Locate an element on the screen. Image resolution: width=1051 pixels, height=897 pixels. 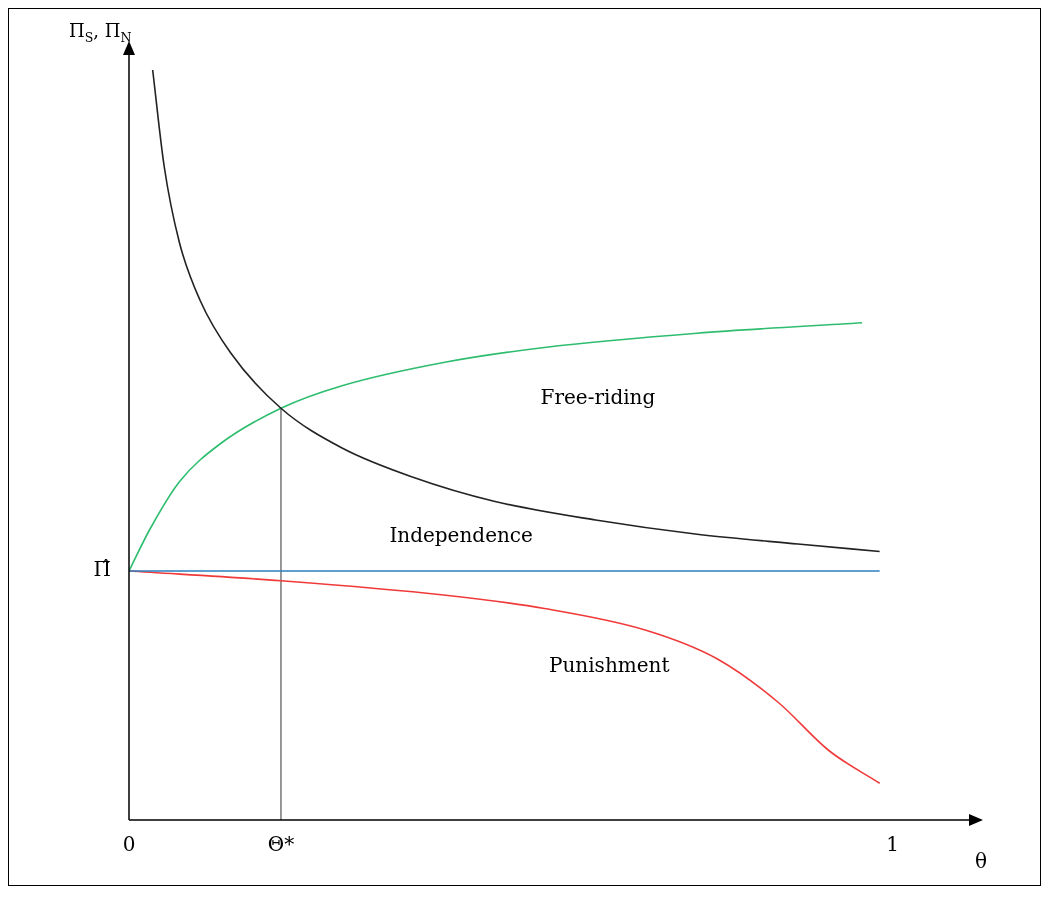
x-tick-label: 1 is located at coordinates (892, 844).